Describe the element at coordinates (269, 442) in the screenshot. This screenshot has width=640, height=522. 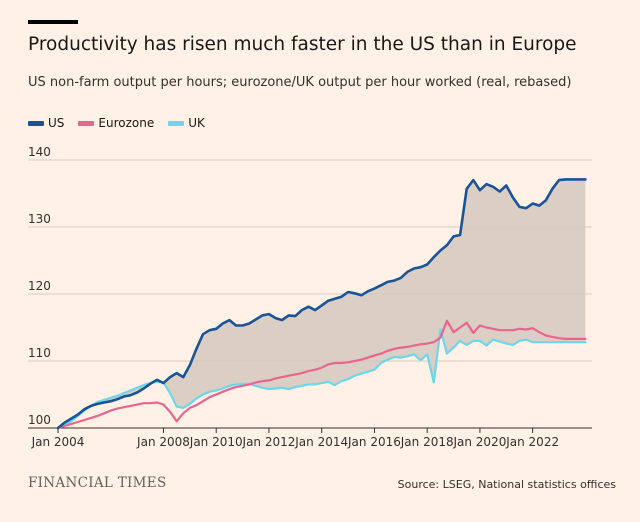
I see `x-tick-label: Jan 2012` at that location.